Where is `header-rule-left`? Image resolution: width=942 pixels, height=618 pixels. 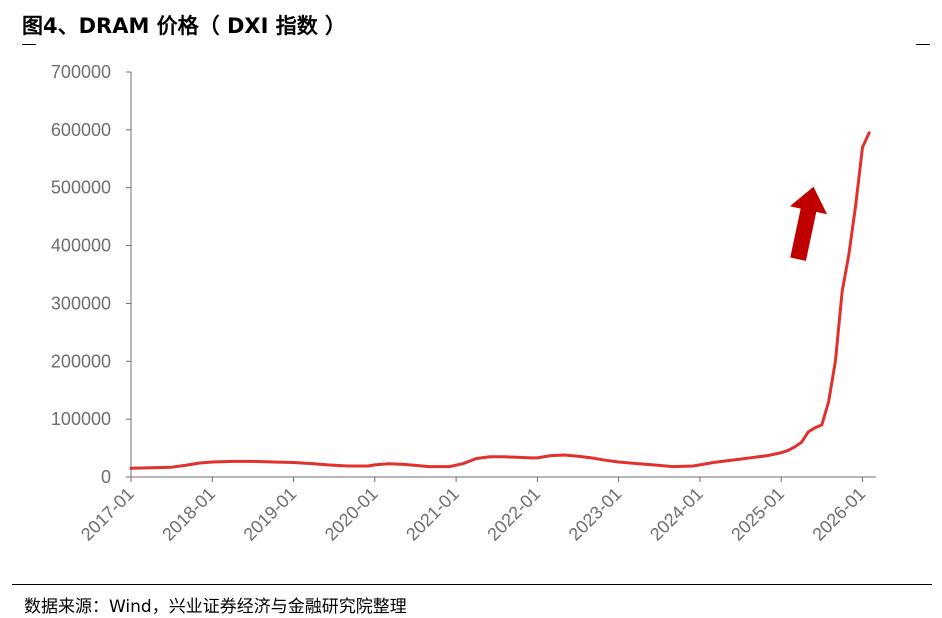
header-rule-left is located at coordinates (29, 44).